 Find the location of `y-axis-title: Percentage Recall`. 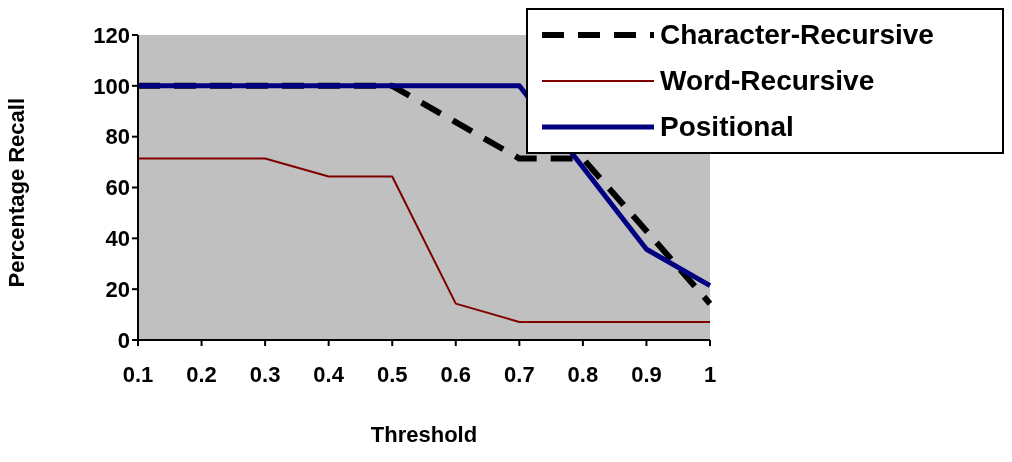

y-axis-title: Percentage Recall is located at coordinates (16, 192).